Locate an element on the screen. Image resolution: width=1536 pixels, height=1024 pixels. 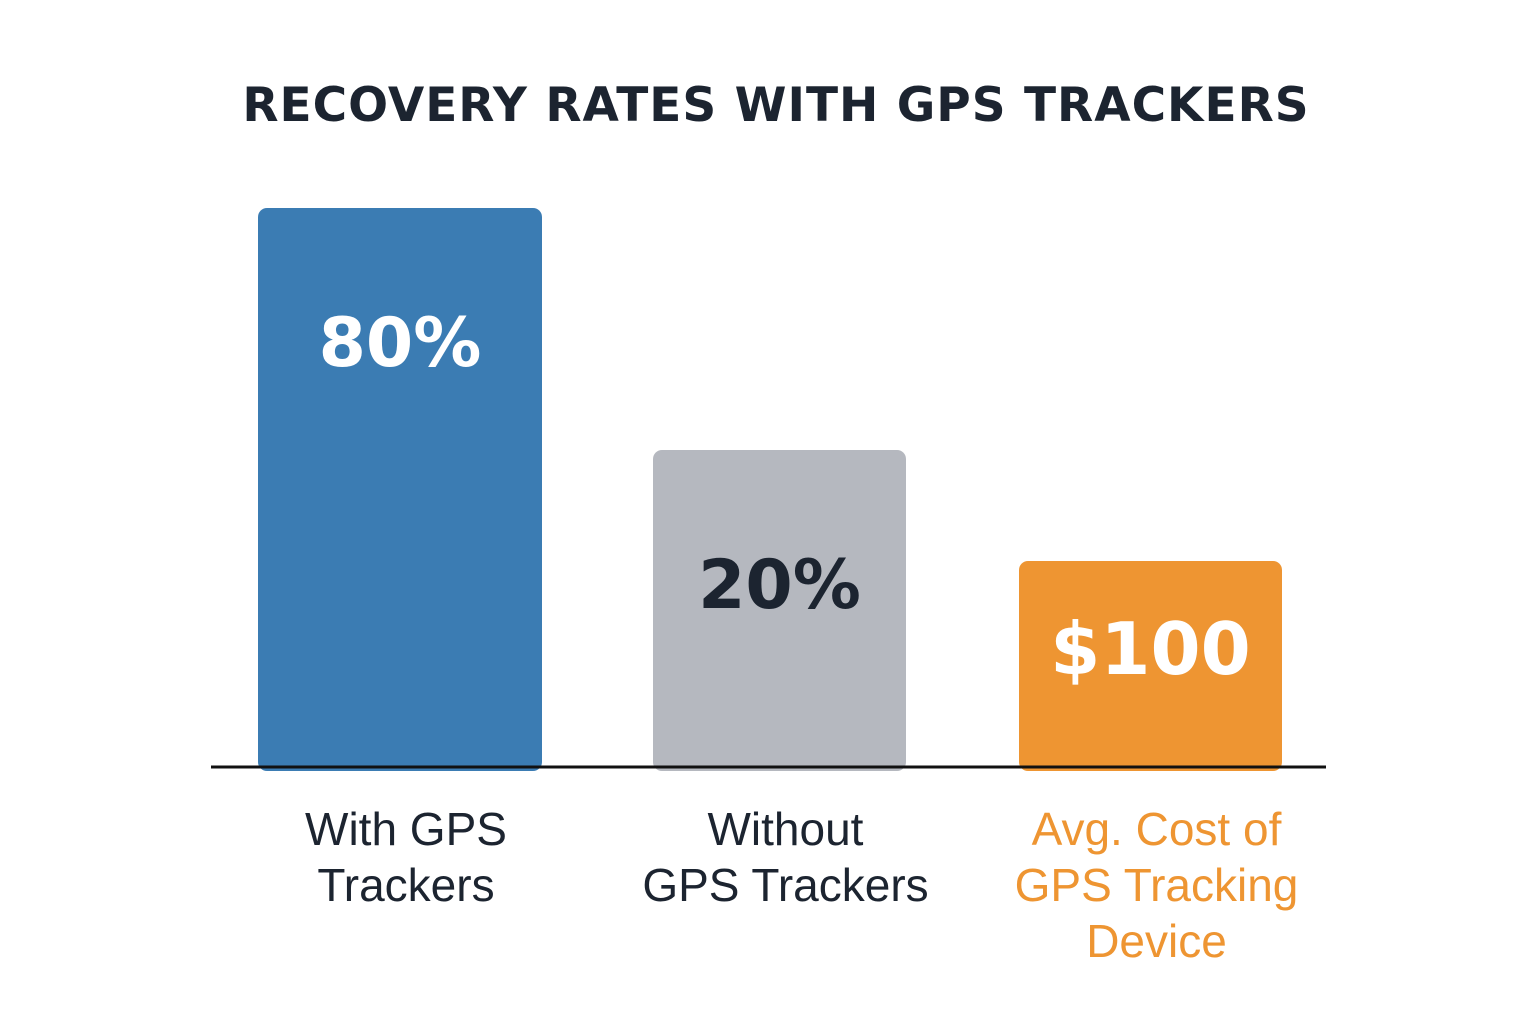
tick-label-without-gps-trackers: Without GPS Trackers is located at coordinates (785, 857).